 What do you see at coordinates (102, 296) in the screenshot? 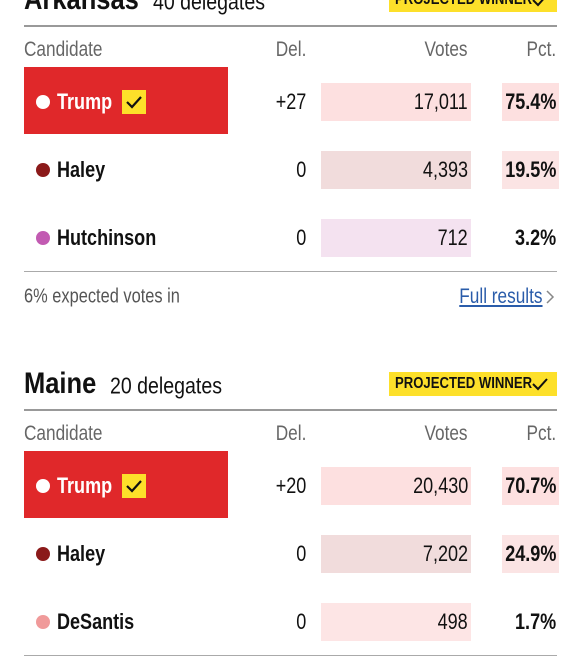
I see `expected-votes: 6% expected votes in` at bounding box center [102, 296].